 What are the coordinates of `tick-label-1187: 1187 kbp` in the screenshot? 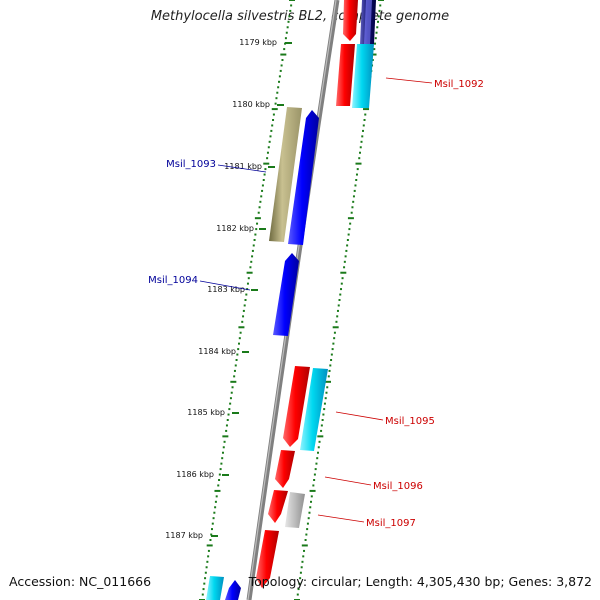 It's located at (184, 535).